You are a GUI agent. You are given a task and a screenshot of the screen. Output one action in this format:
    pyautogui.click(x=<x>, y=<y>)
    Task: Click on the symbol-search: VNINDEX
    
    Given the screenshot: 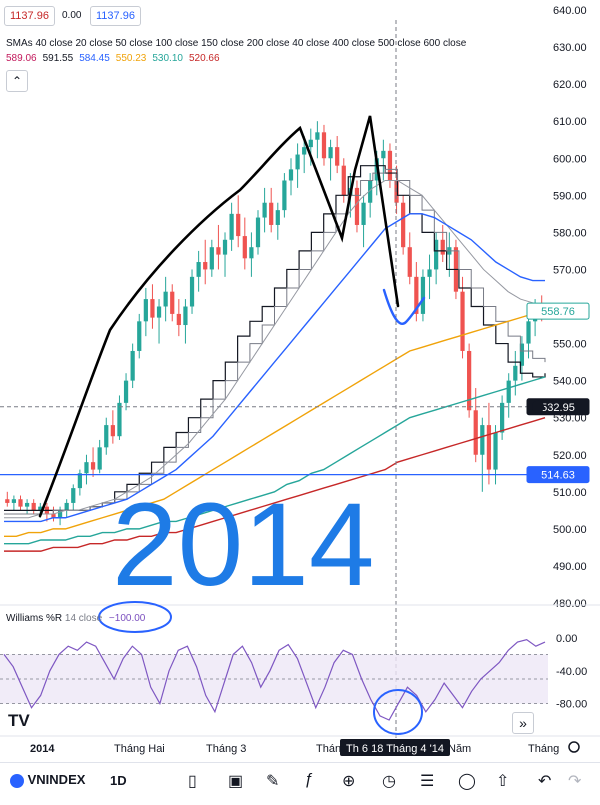 What is the action you would take?
    pyautogui.click(x=47, y=780)
    